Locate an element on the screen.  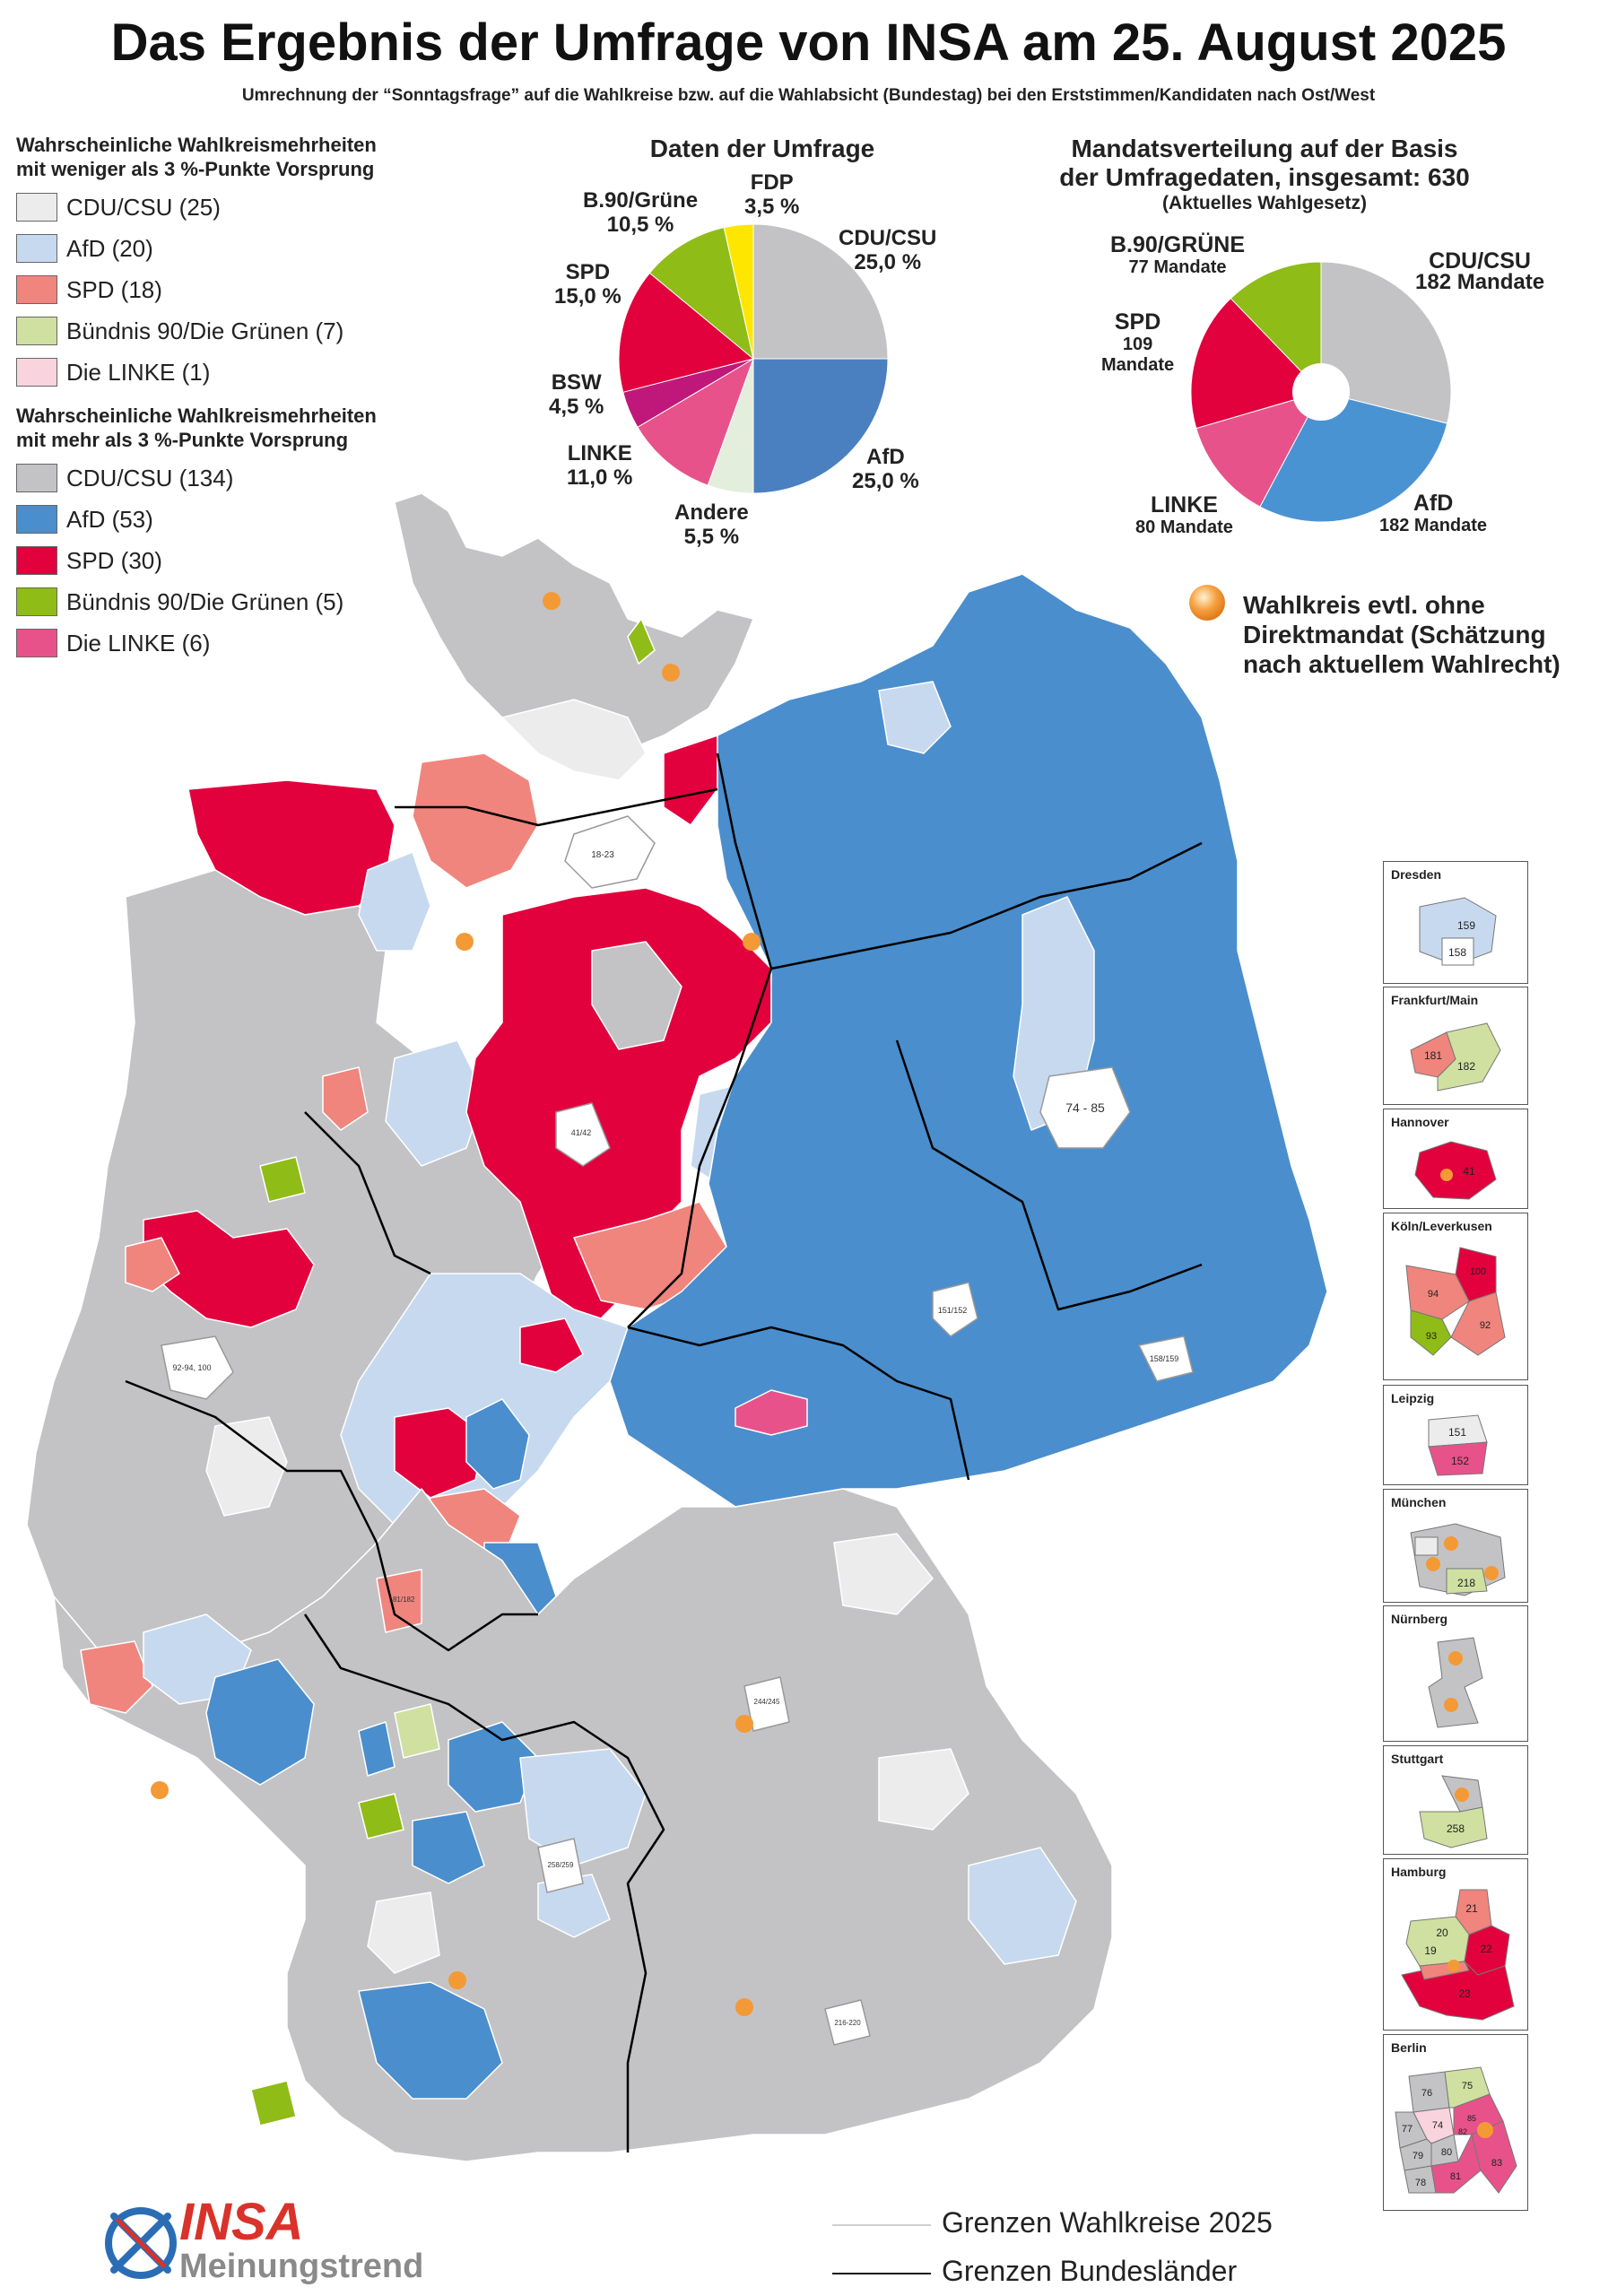
inset-frankfurt: Frankfurt/Main 181 182 is located at coordinates (1455, 1046).